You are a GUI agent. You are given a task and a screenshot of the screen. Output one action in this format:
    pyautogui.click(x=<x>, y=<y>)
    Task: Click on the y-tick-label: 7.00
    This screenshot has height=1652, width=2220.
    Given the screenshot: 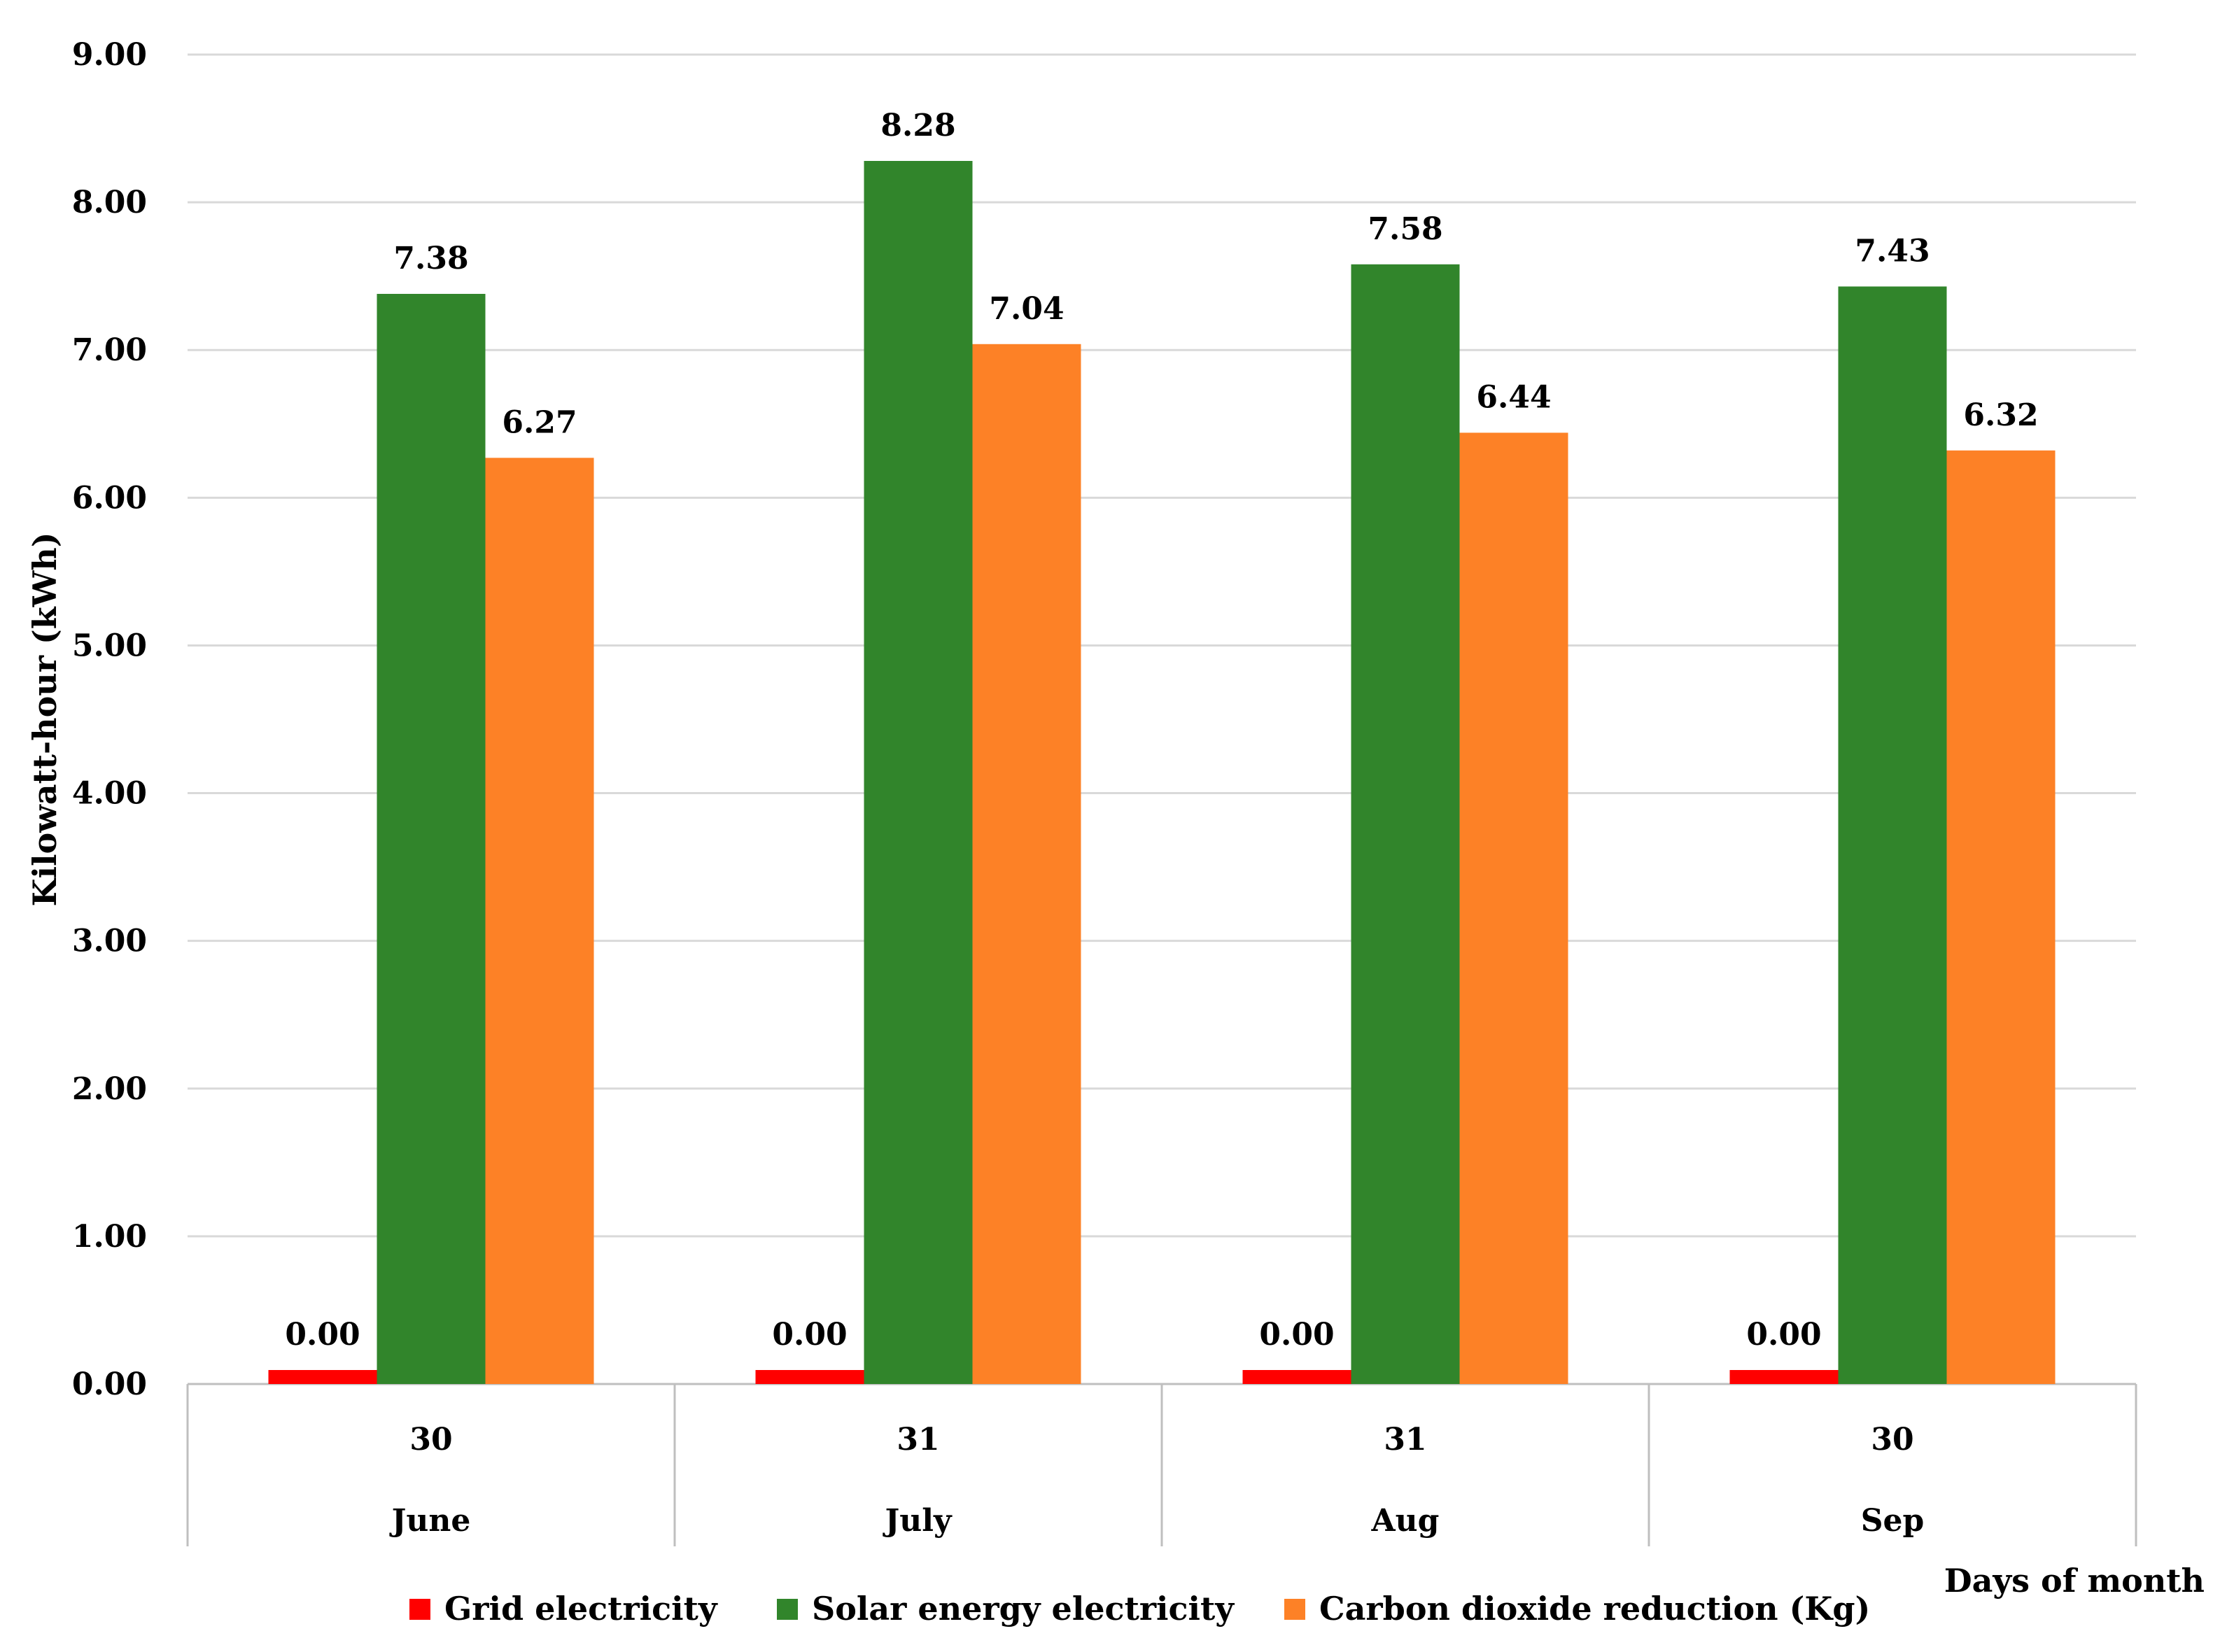 What is the action you would take?
    pyautogui.click(x=109, y=350)
    